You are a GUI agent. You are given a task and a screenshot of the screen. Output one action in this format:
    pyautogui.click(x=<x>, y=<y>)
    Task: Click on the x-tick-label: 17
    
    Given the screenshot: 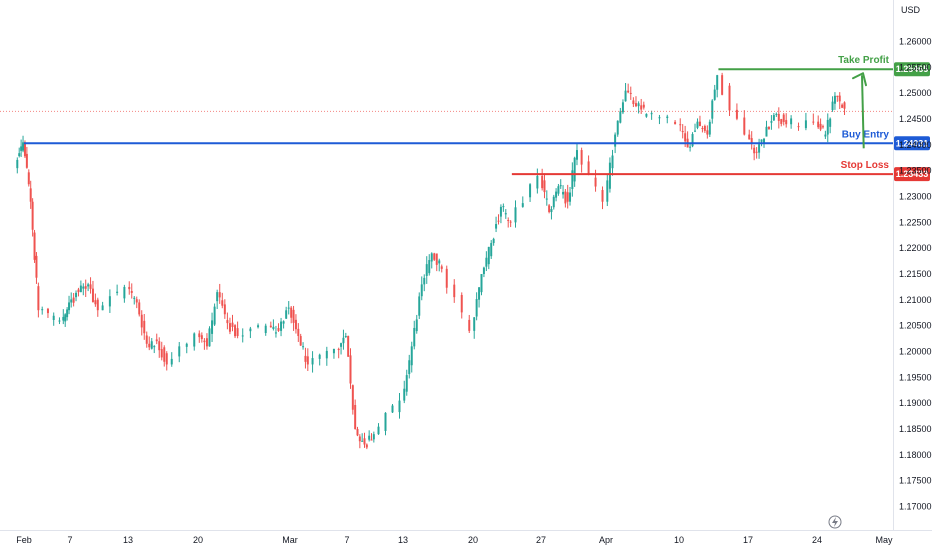 What is the action you would take?
    pyautogui.click(x=748, y=540)
    